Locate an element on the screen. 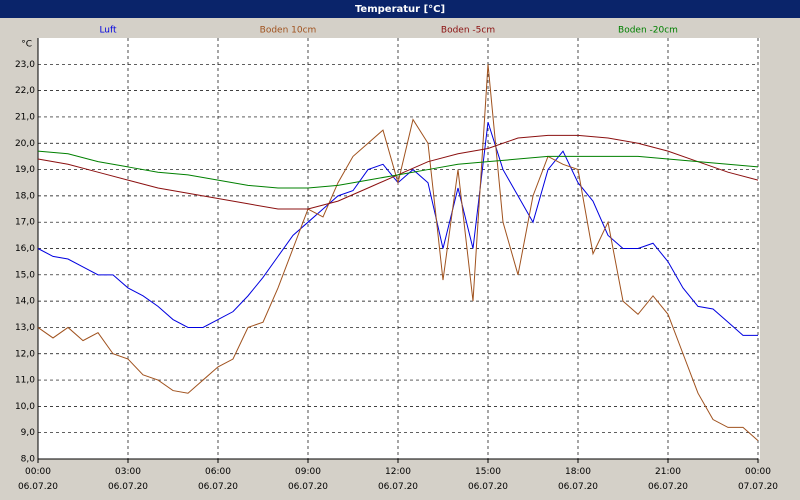 This screenshot has width=800, height=500. y-tick-label: 12,0 is located at coordinates (25, 354).